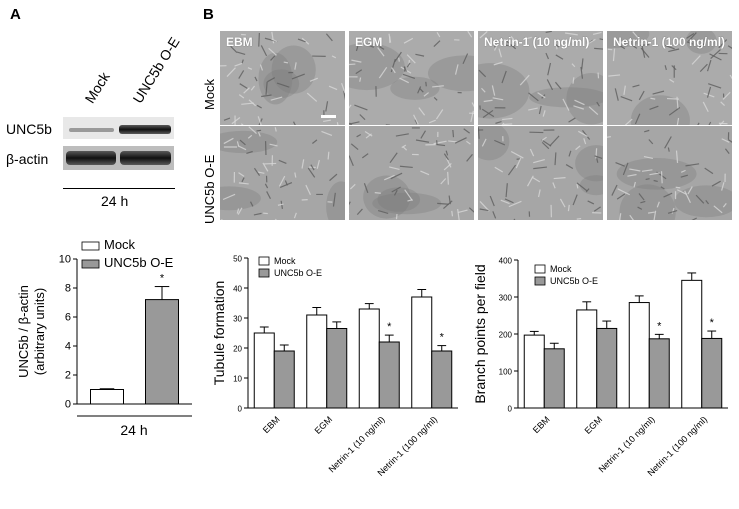  I want to click on y-tick-label: 200, so click(506, 335).